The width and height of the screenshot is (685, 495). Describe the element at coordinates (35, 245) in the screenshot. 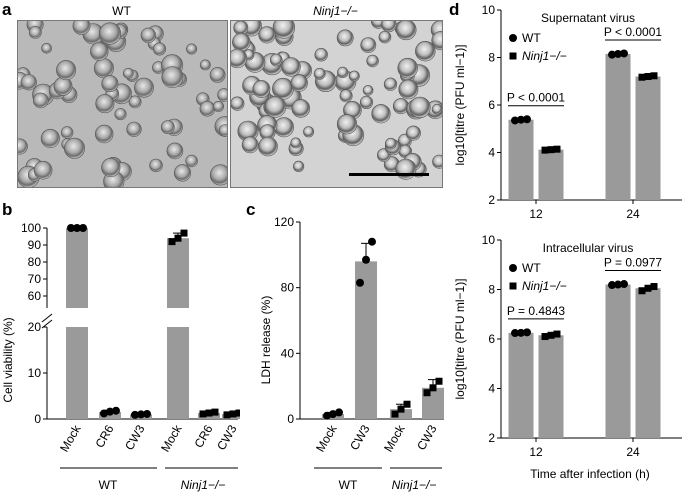

I see `chart-b-y-tick-label: 90` at that location.